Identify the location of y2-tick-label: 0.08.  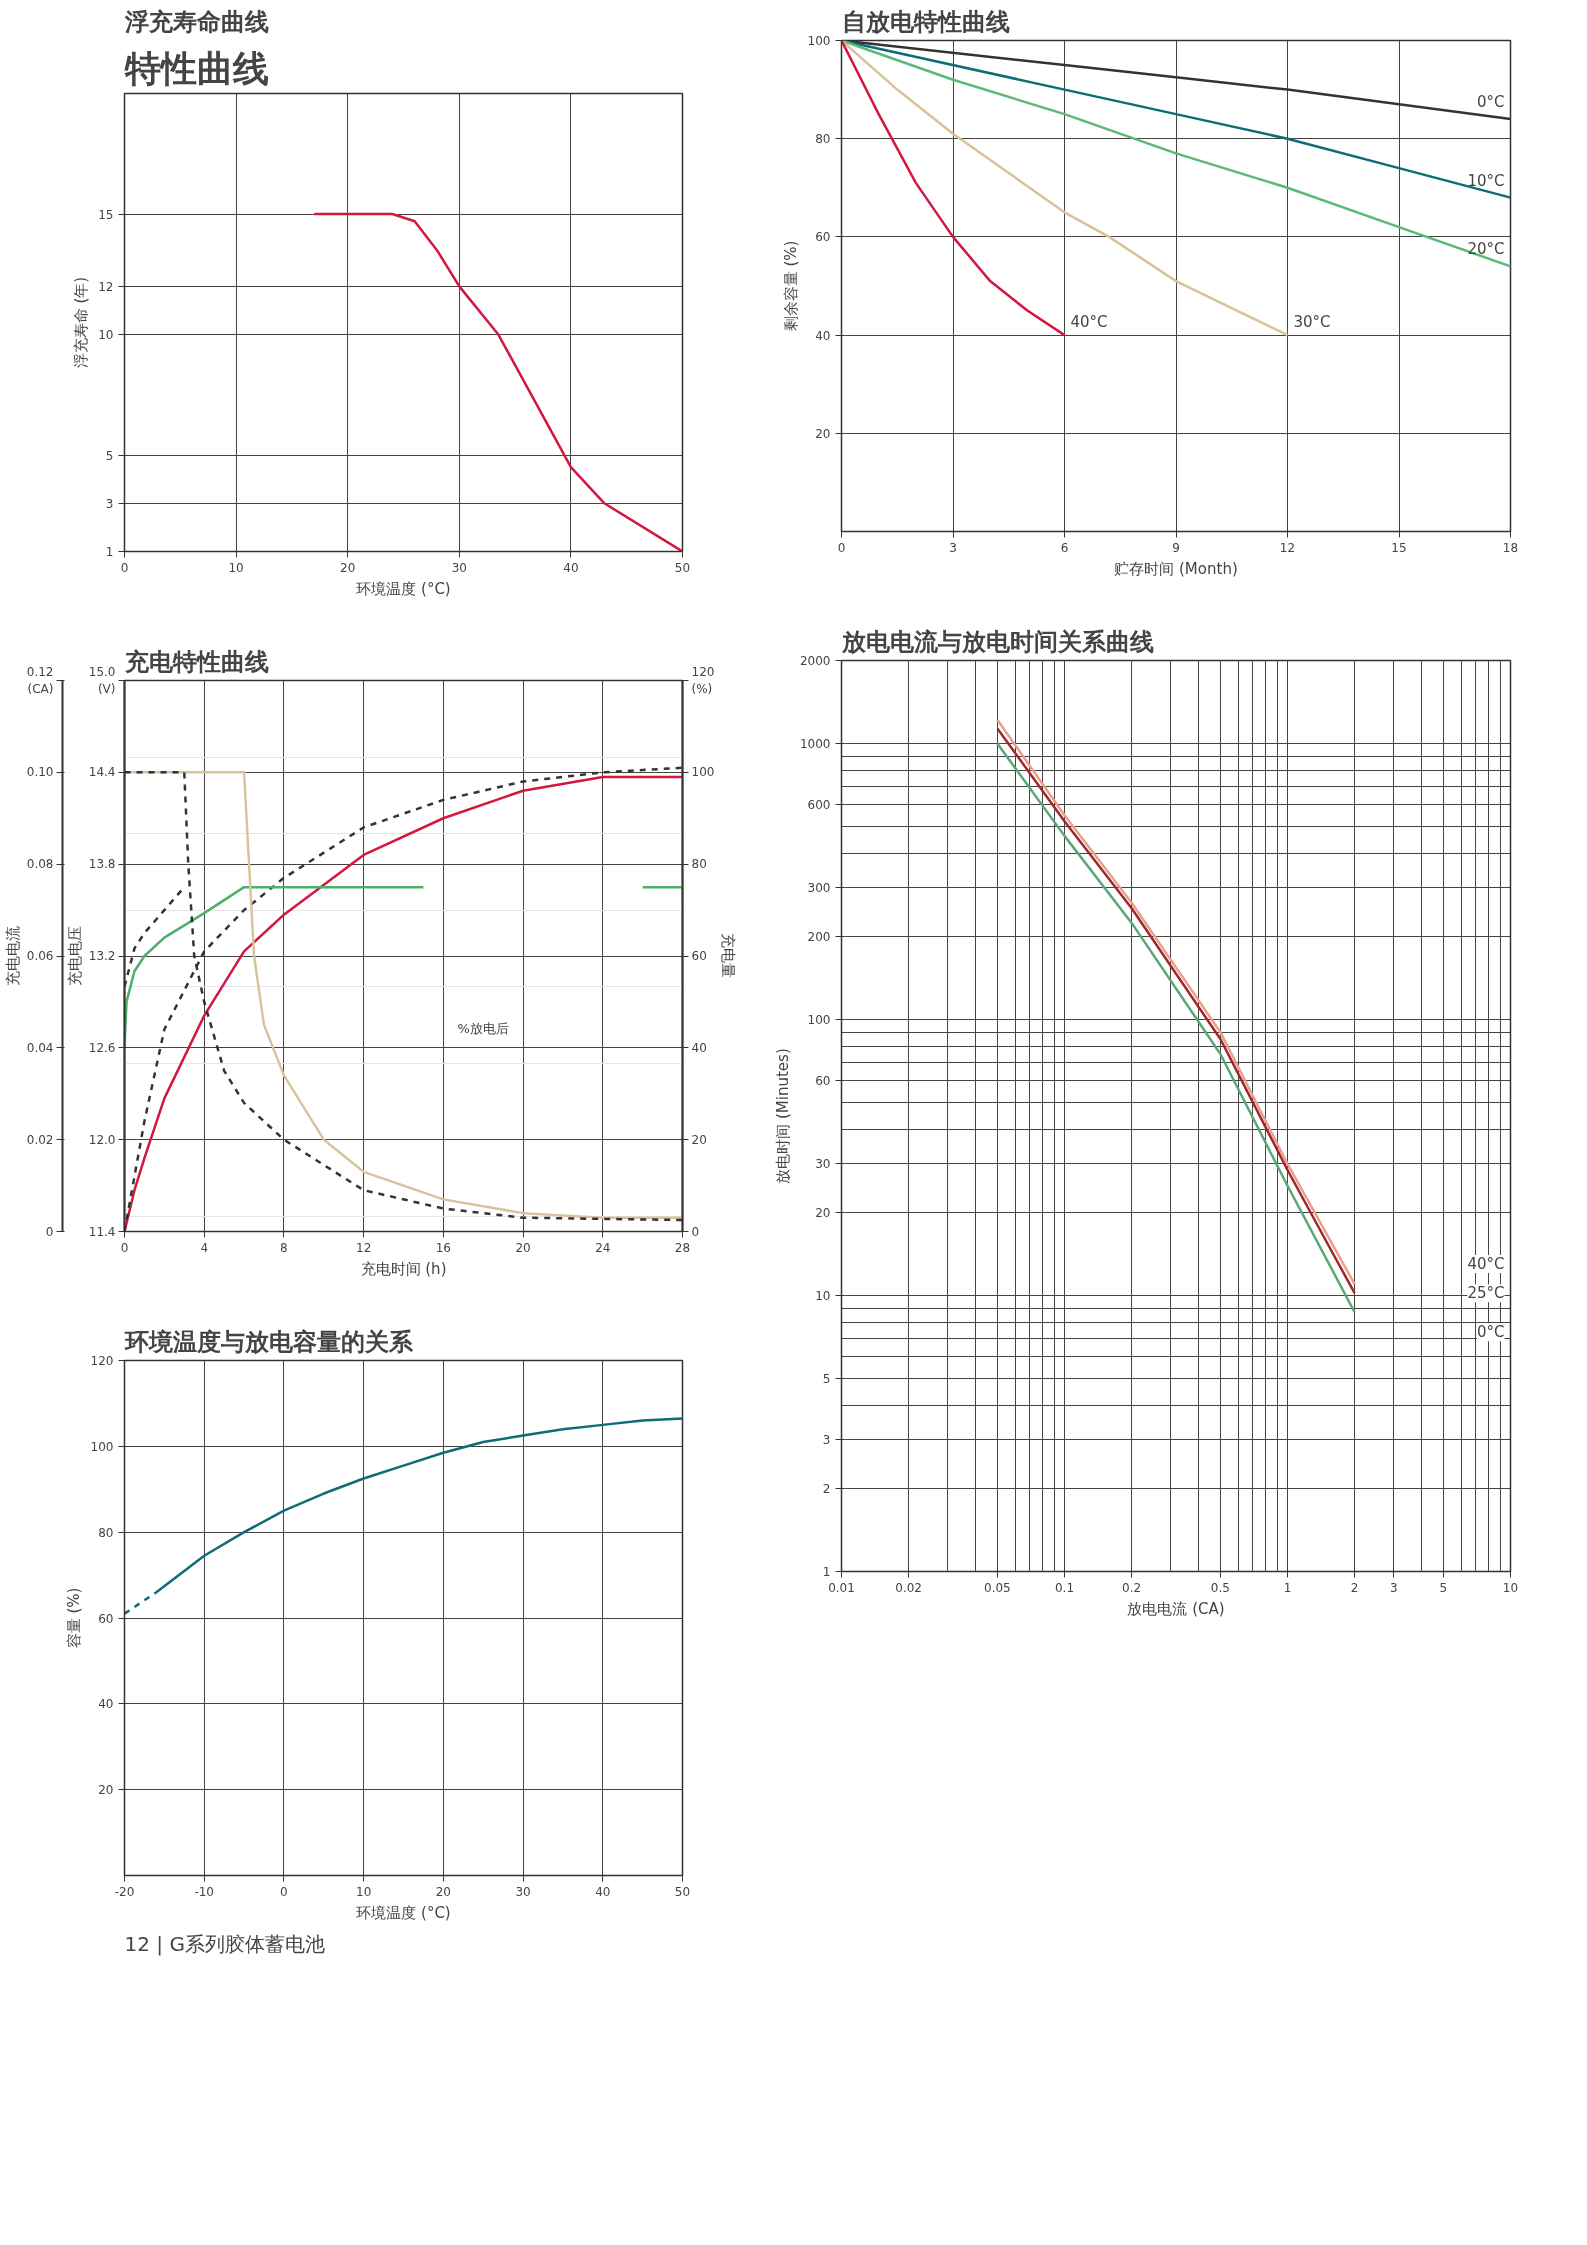
(40, 864).